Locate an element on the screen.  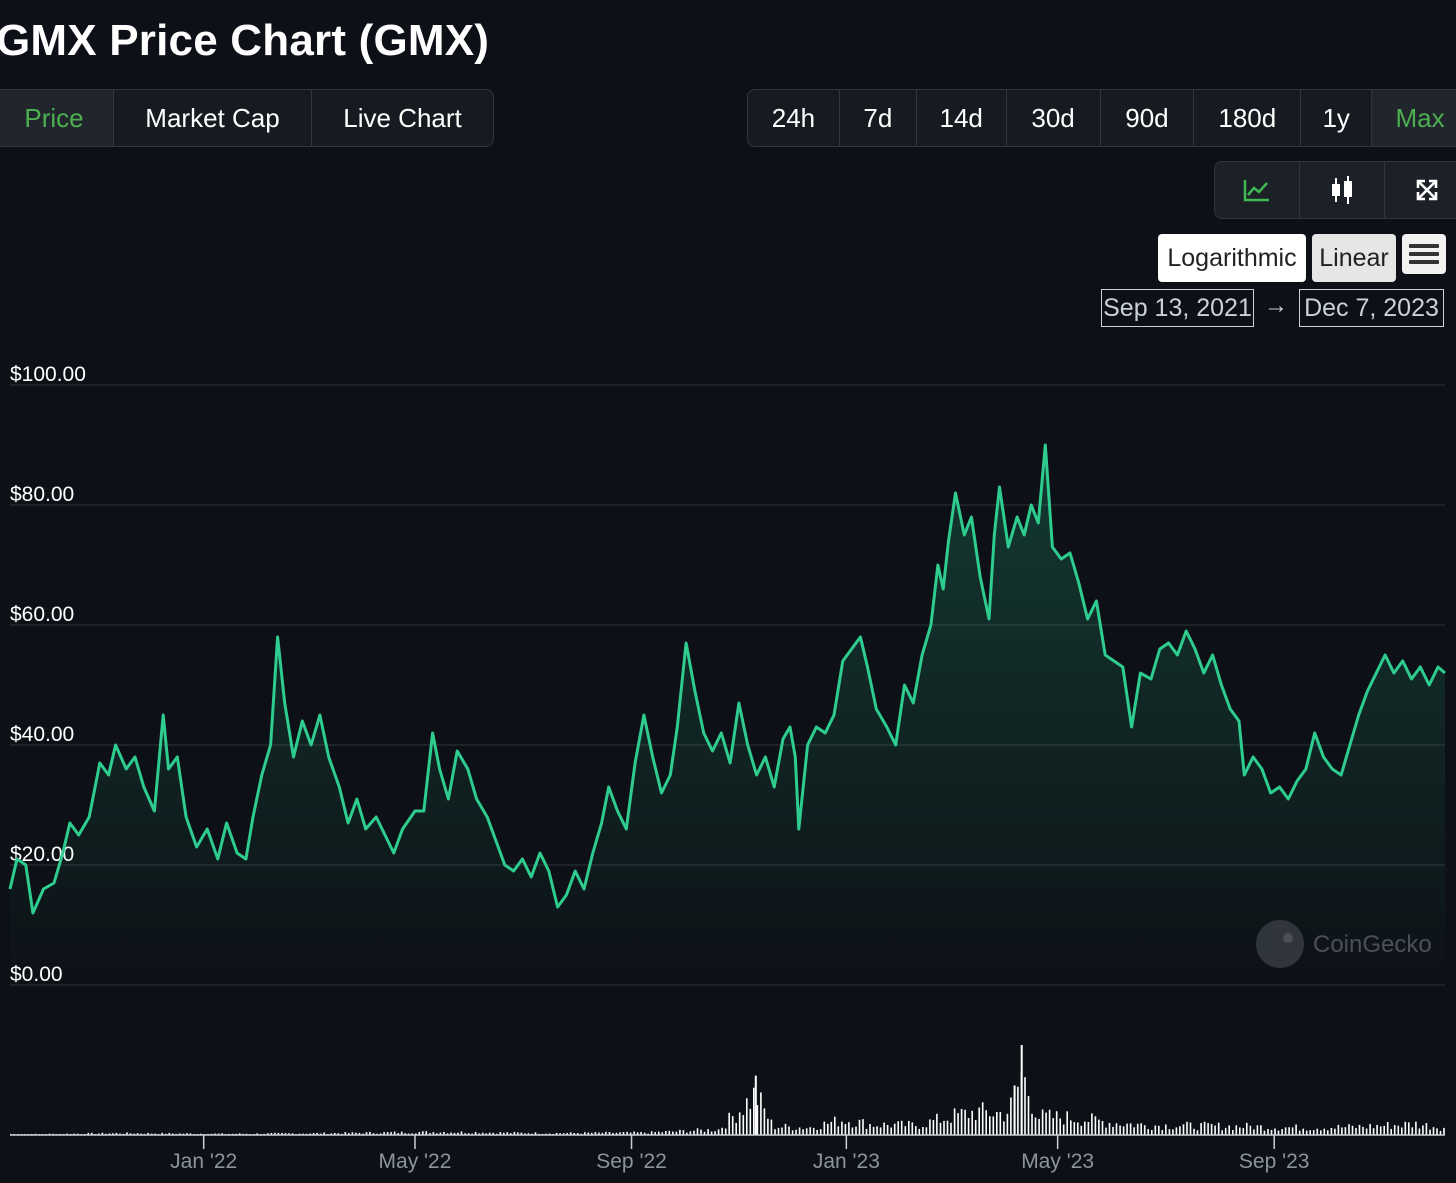
menu-icon-bar is located at coordinates (1424, 254).